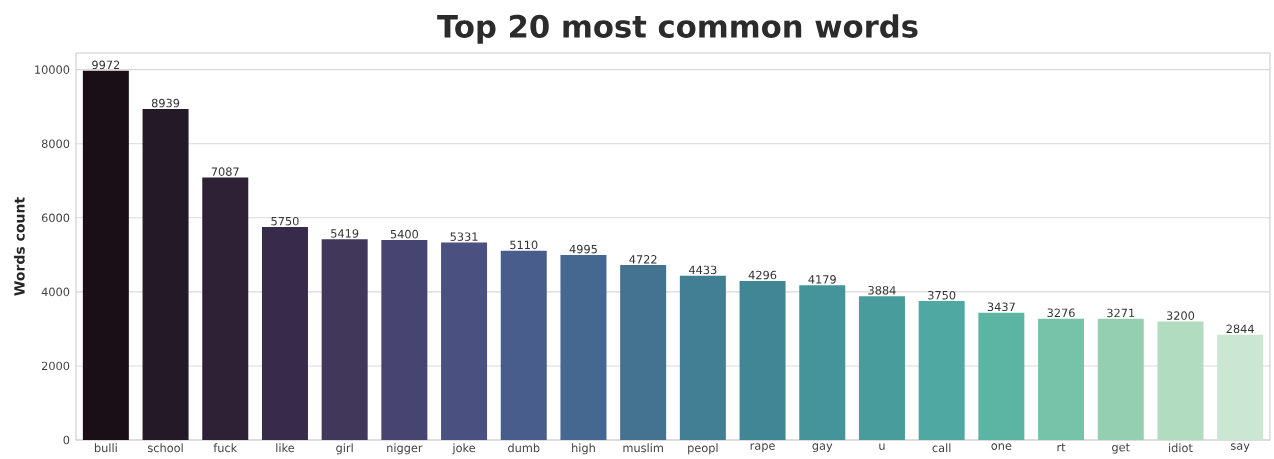 This screenshot has height=459, width=1274. Describe the element at coordinates (1240, 448) in the screenshot. I see `x-tick-label: say` at that location.